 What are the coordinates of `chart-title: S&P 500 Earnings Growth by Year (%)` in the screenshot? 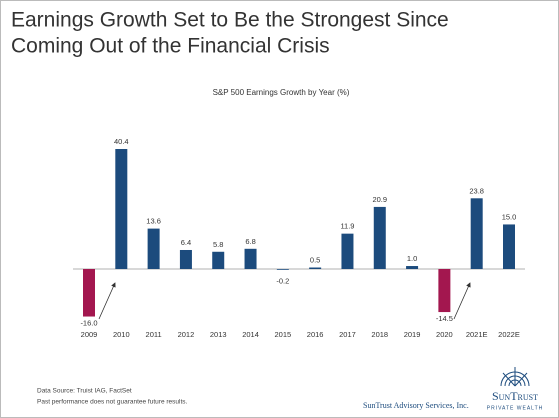 It's located at (281, 92).